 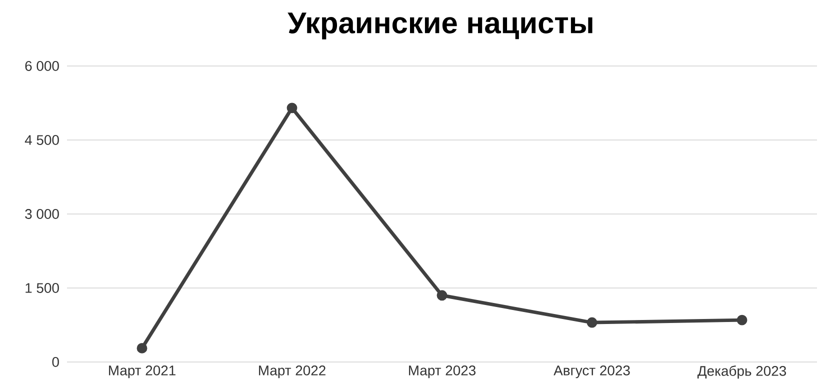 What do you see at coordinates (142, 372) in the screenshot?
I see `x-tick-label: Март 2021` at bounding box center [142, 372].